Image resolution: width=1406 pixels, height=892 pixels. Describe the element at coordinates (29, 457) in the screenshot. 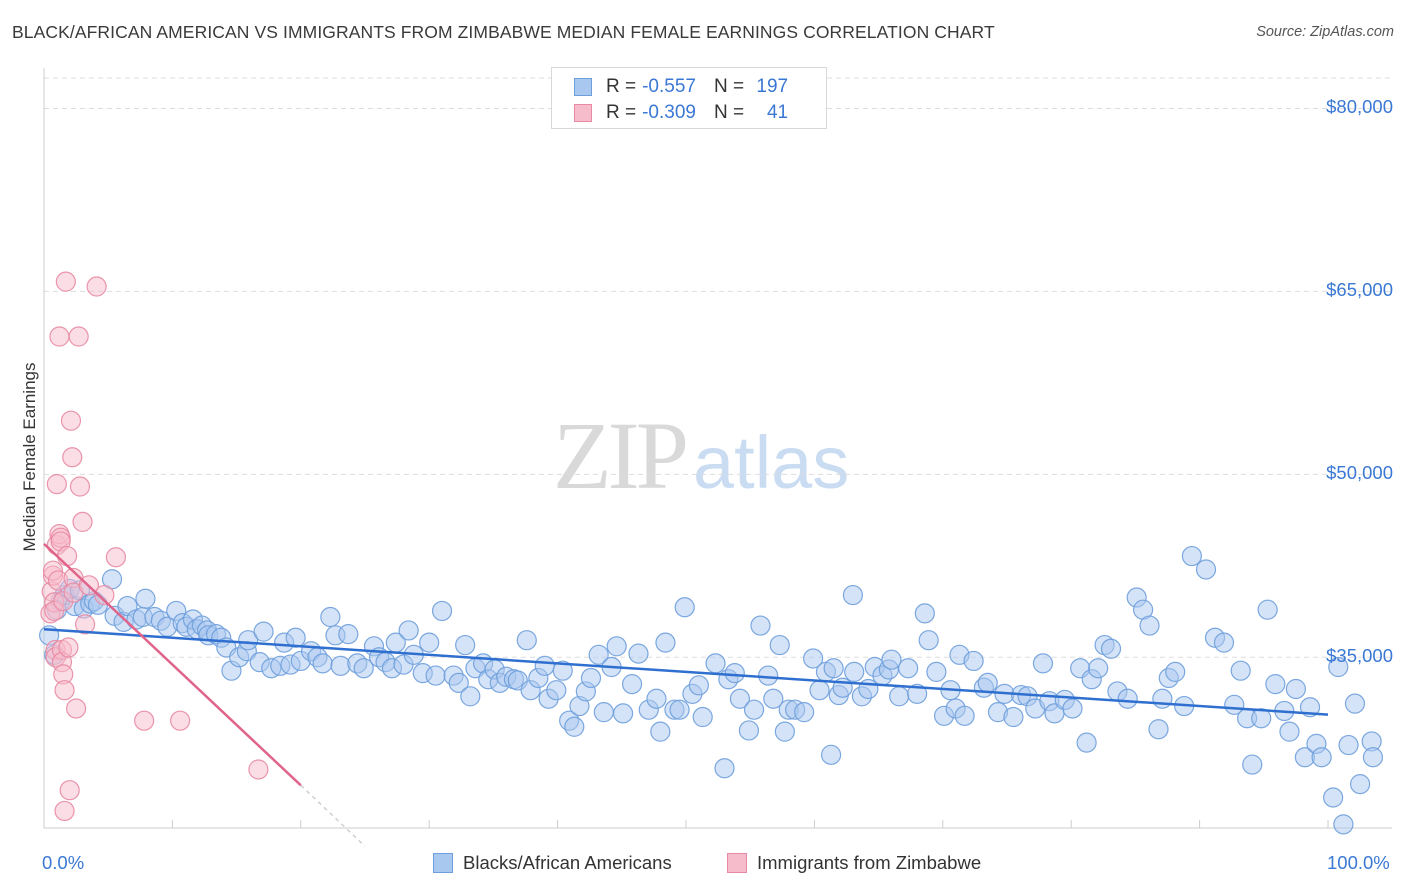

I see `y-axis-label: Median Female Earnings` at that location.